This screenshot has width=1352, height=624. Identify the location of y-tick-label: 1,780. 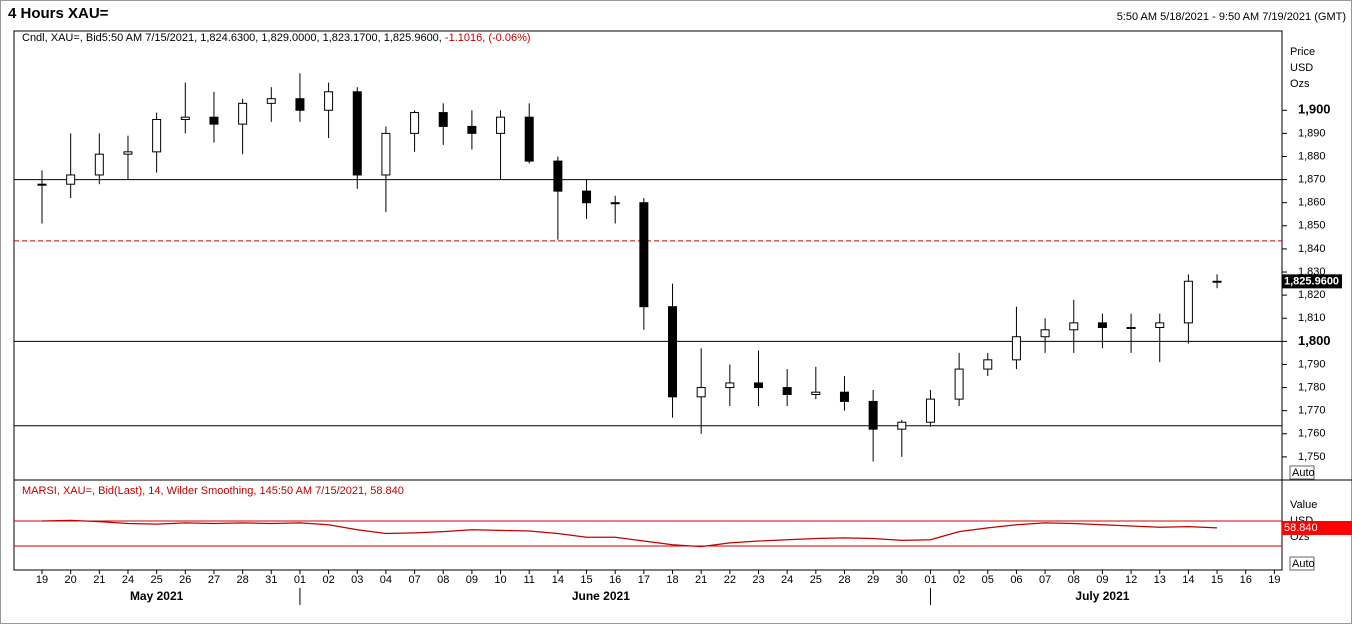
(1312, 387).